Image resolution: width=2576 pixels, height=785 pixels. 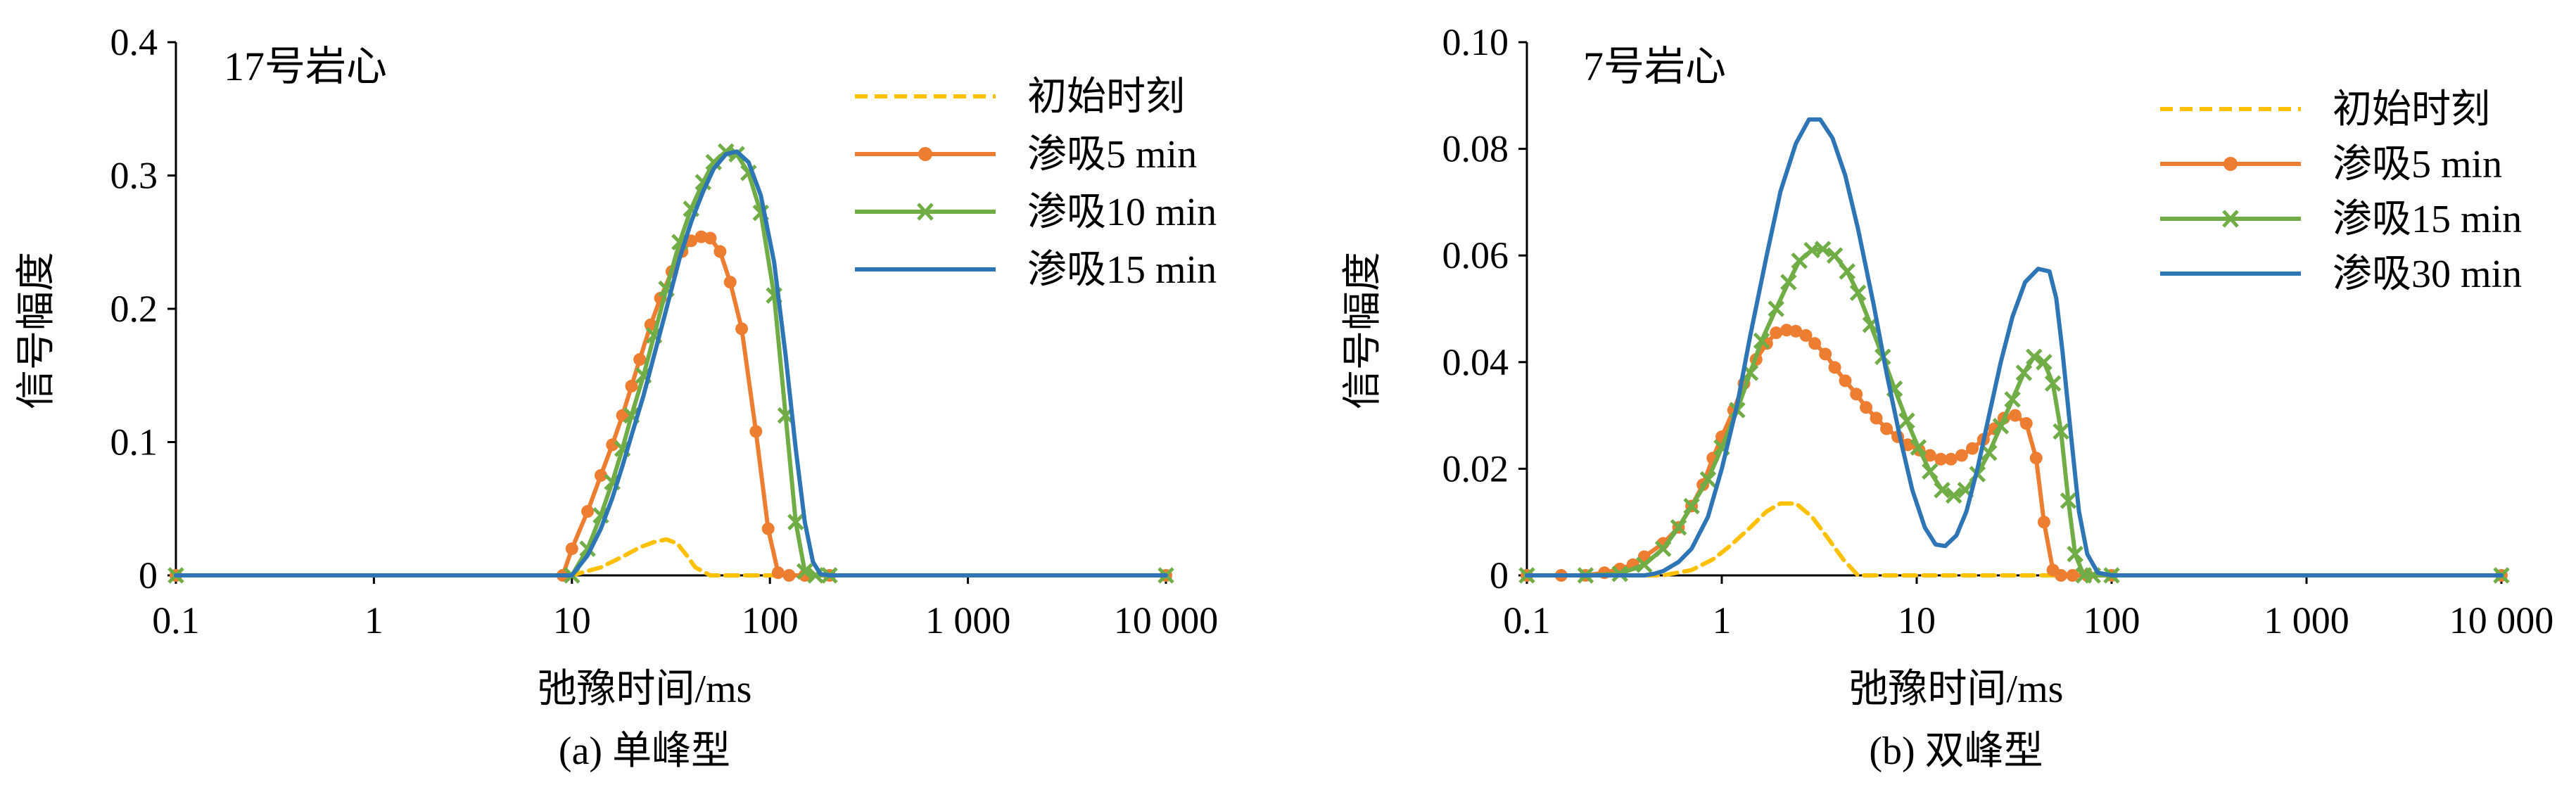 What do you see at coordinates (1956, 751) in the screenshot?
I see `caption: (b) 双峰型` at bounding box center [1956, 751].